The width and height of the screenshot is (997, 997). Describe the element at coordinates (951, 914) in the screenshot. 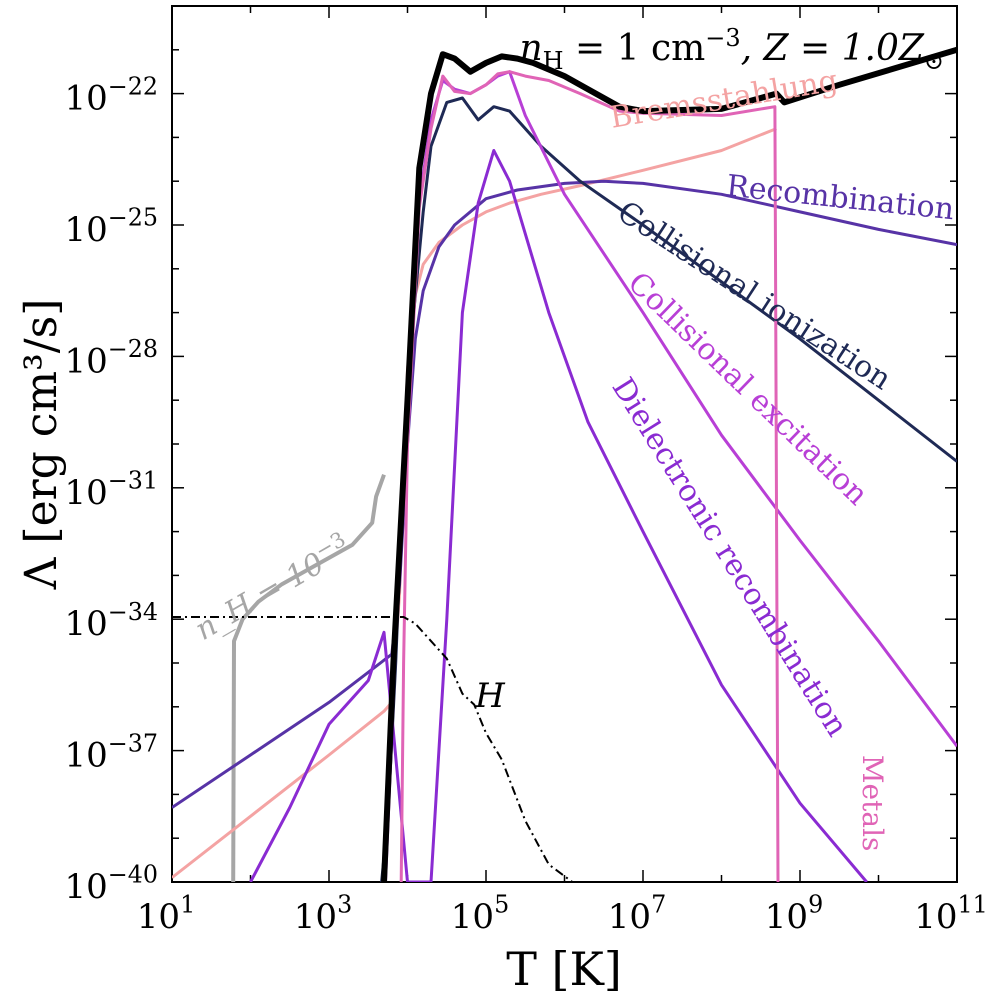

I see `x-tick-label: 10¹¹` at that location.